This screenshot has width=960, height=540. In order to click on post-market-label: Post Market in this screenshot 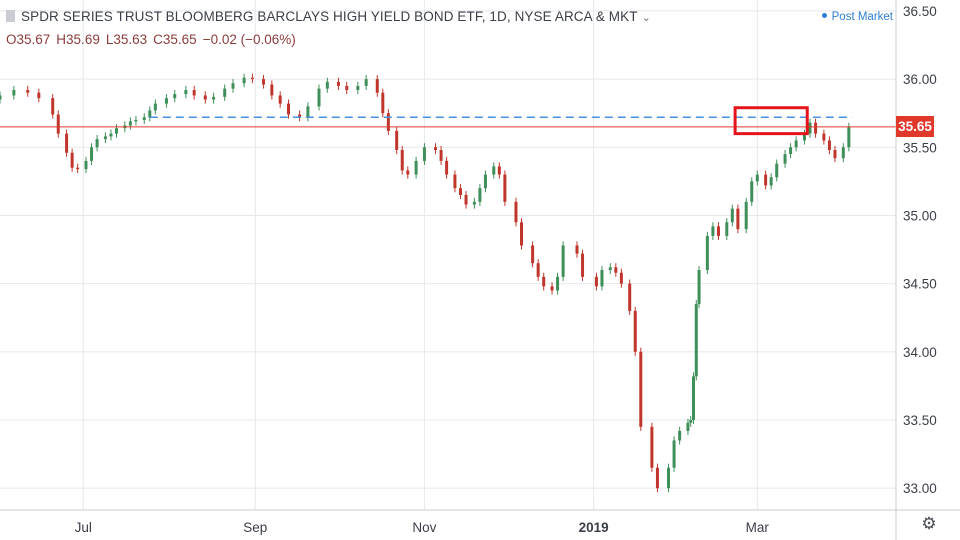, I will do `click(862, 17)`.